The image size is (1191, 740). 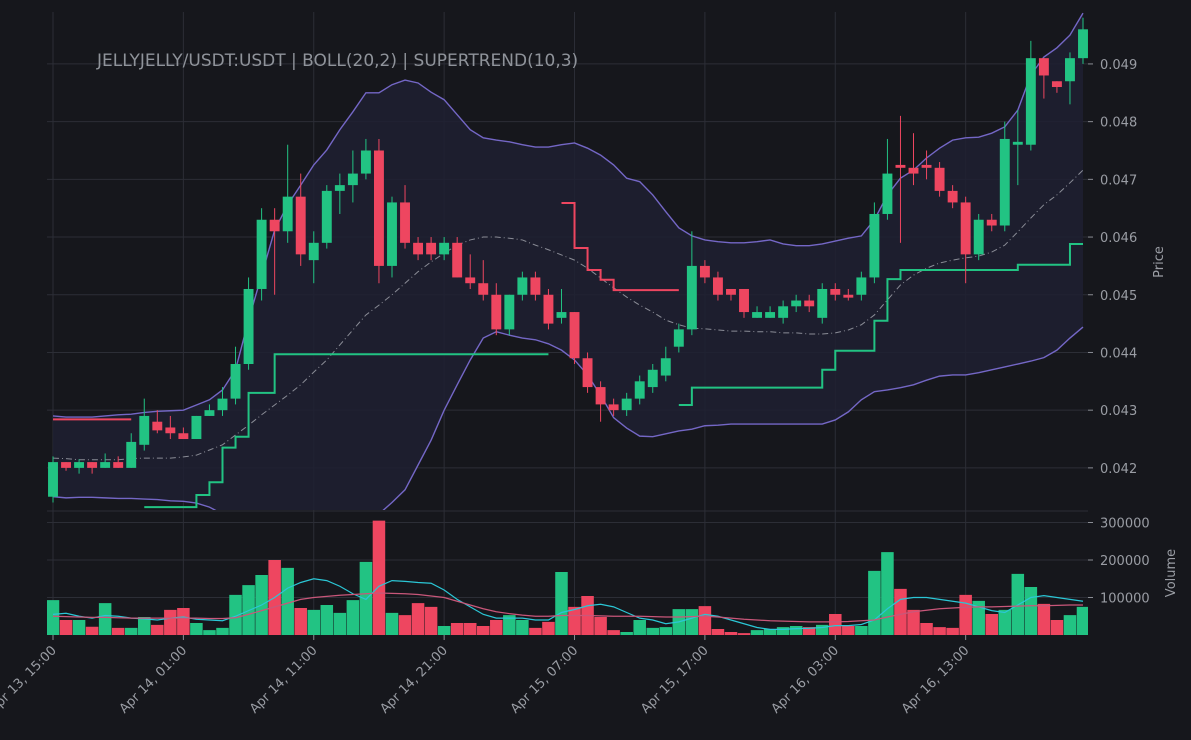 What do you see at coordinates (1118, 238) in the screenshot?
I see `y-tick-label: 0.046` at bounding box center [1118, 238].